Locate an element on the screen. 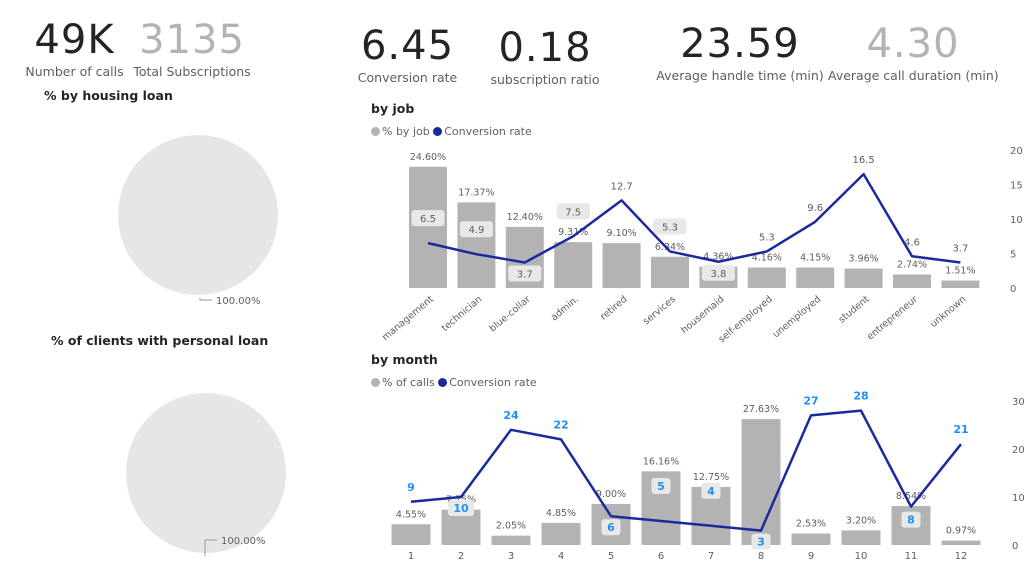 This screenshot has width=1024, height=574. line-data-label: 3.7 is located at coordinates (960, 248).